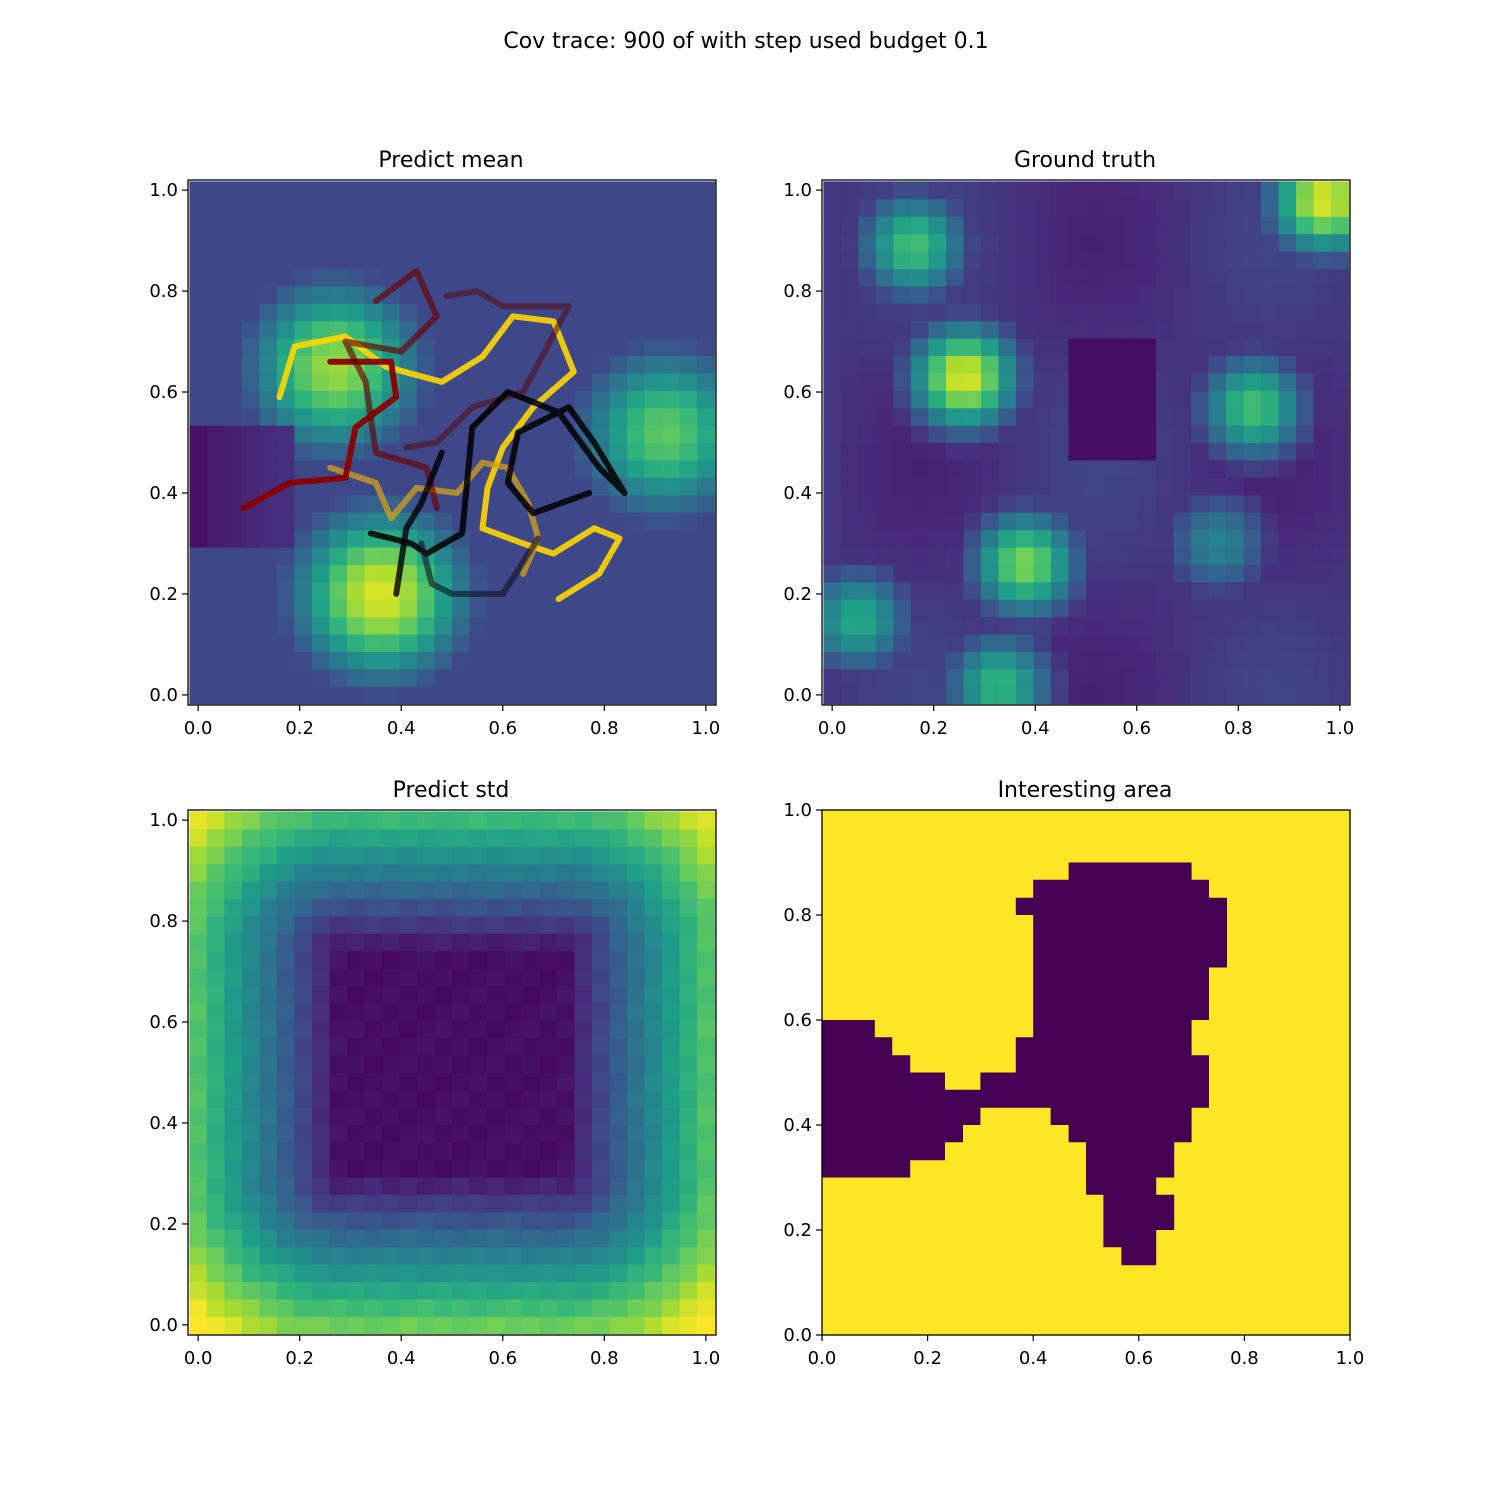 This screenshot has width=1500, height=1500. What do you see at coordinates (163, 1224) in the screenshot?
I see `y-tick-label: 0.2` at bounding box center [163, 1224].